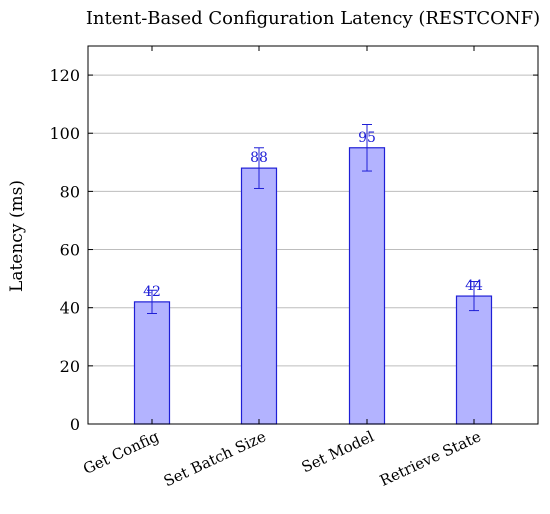  What do you see at coordinates (367, 138) in the screenshot?
I see `data-label: 95` at bounding box center [367, 138].